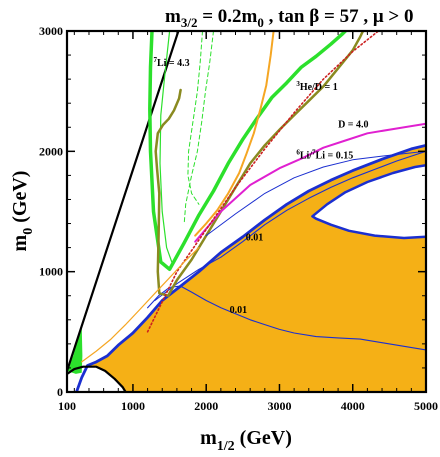  Describe the element at coordinates (324, 155) in the screenshot. I see `annotation-3: 6Li/7Li = 0.15` at that location.